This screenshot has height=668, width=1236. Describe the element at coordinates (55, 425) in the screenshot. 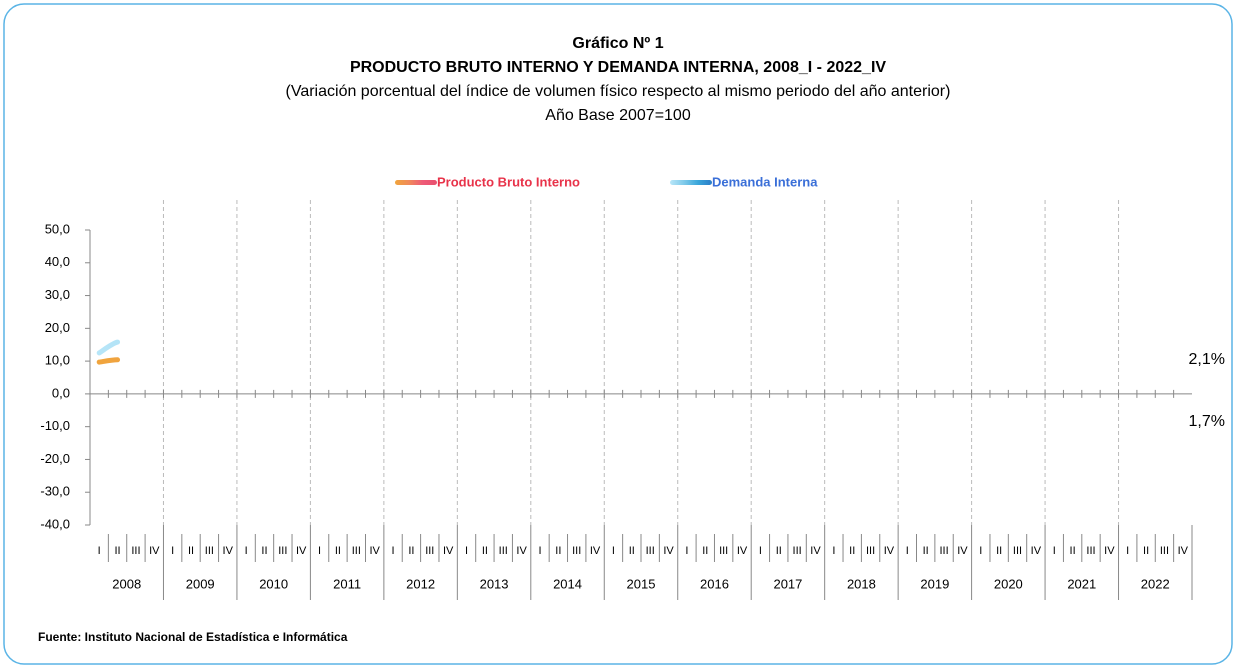

I see `y-tick-label: -10,0` at that location.